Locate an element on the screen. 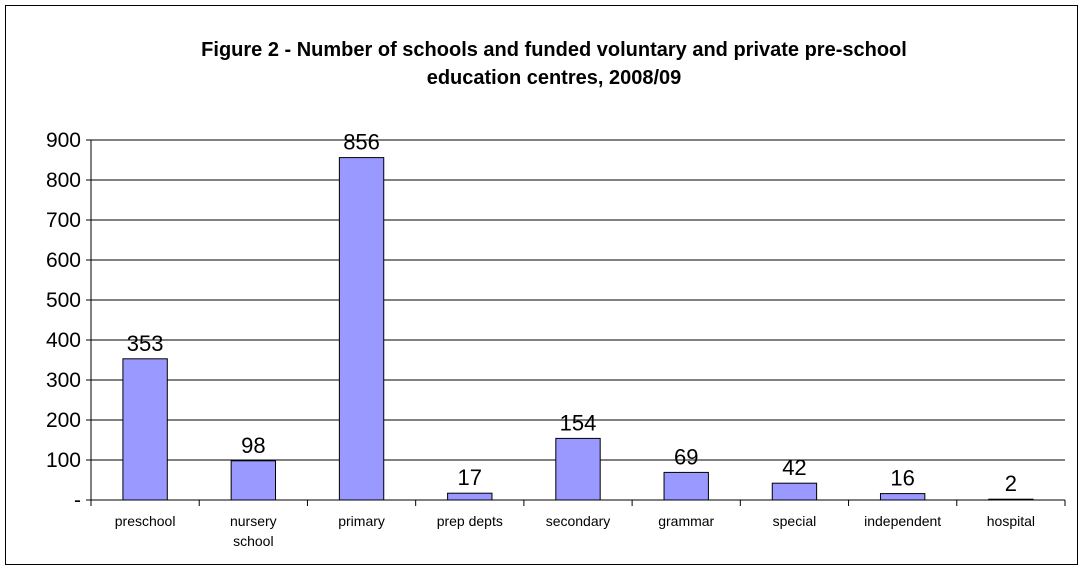 This screenshot has height=570, width=1083. x-tick-label: special is located at coordinates (795, 521).